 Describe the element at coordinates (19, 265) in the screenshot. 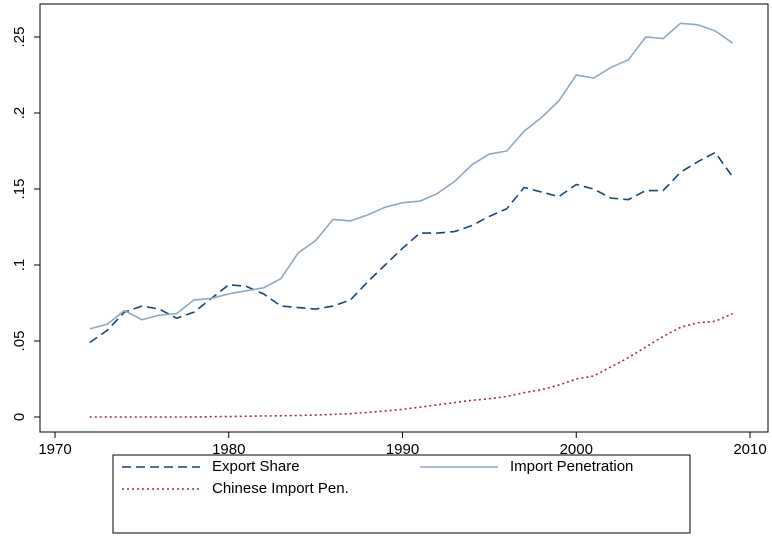

I see `y-tick-label: .1` at that location.